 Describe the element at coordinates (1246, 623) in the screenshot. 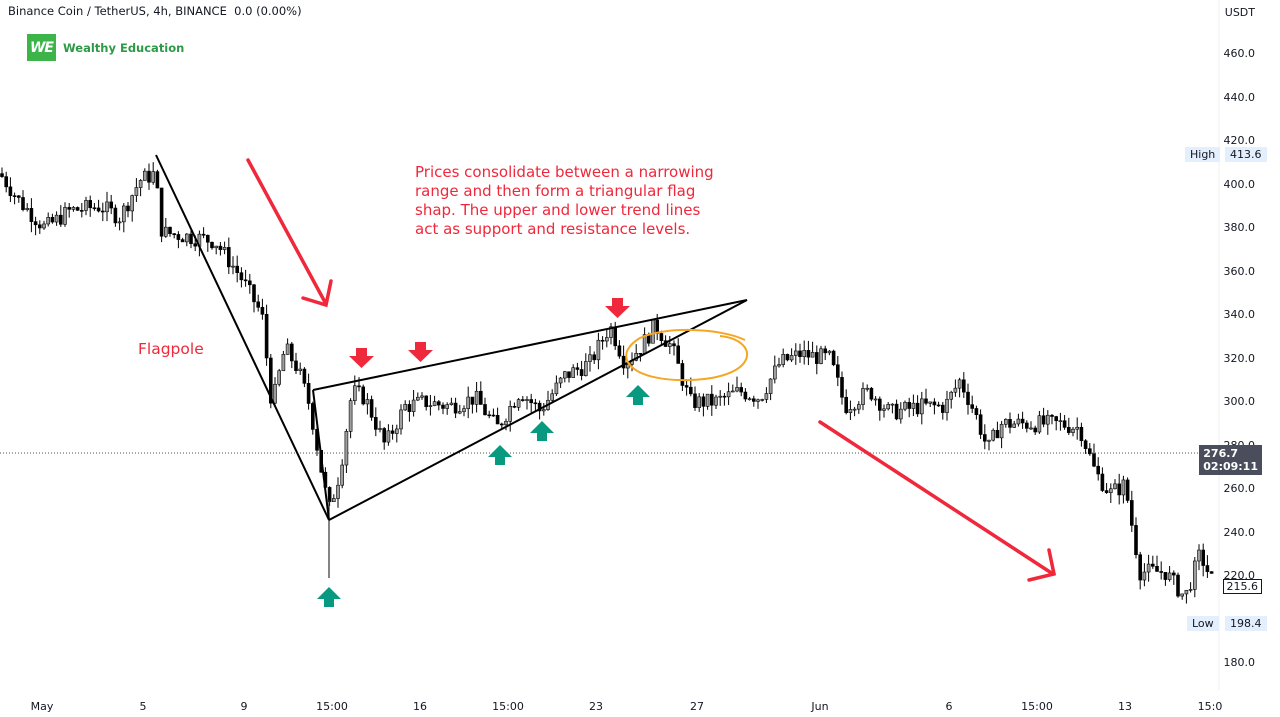

I see `low-value: 198.4` at that location.